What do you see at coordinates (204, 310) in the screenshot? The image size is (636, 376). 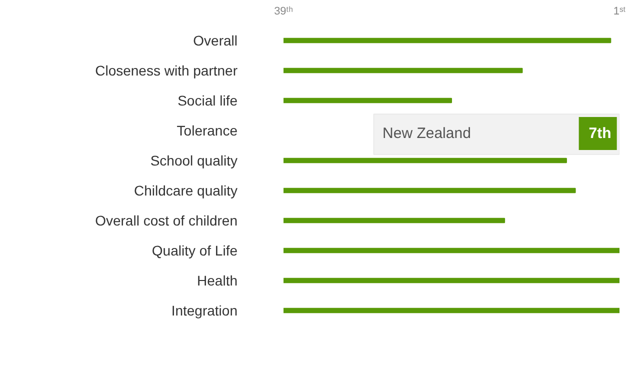 I see `y-tick-label: Integration` at bounding box center [204, 310].